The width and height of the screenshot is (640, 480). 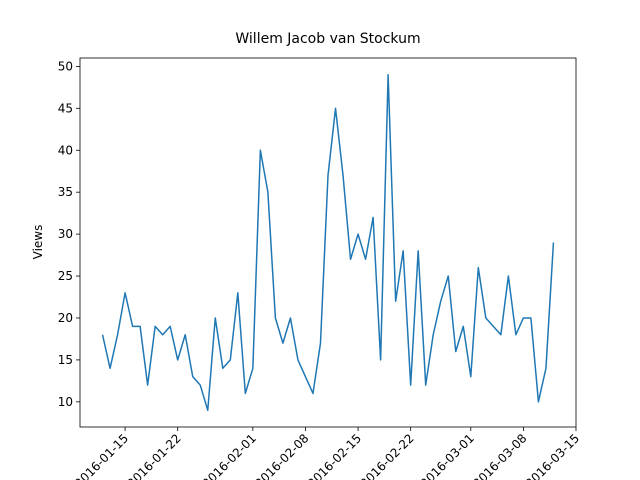 I want to click on y-tick-label: 15, so click(x=65, y=360).